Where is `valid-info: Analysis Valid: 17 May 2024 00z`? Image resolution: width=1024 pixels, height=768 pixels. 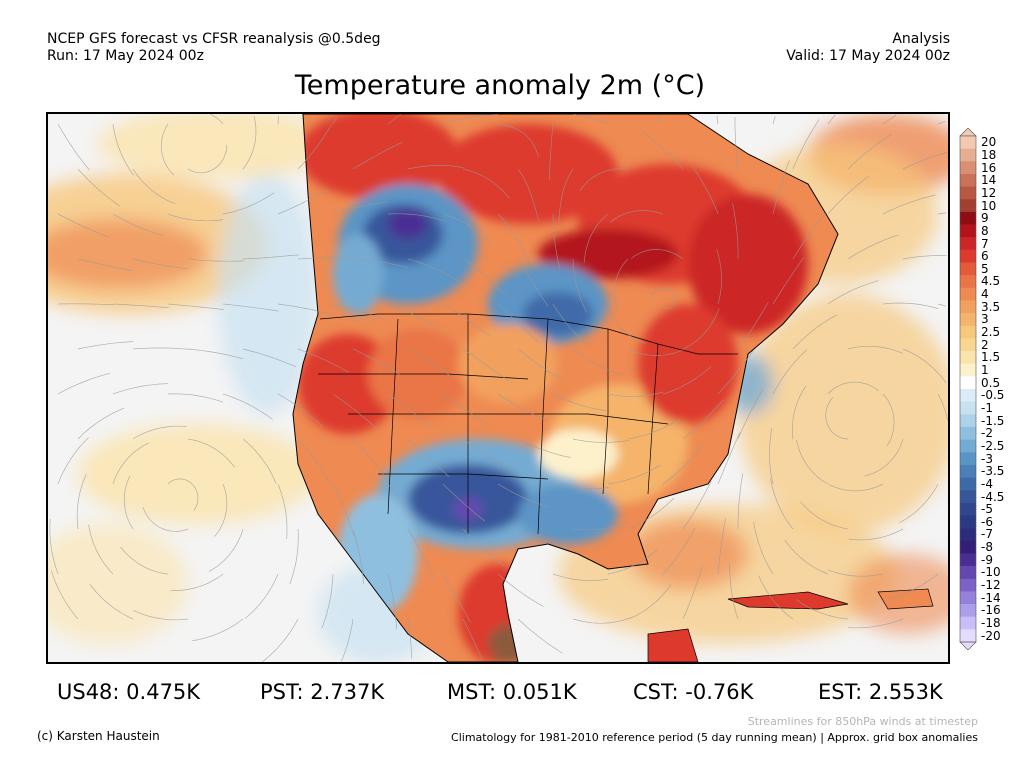
valid-info: Analysis Valid: 17 May 2024 00z is located at coordinates (868, 48).